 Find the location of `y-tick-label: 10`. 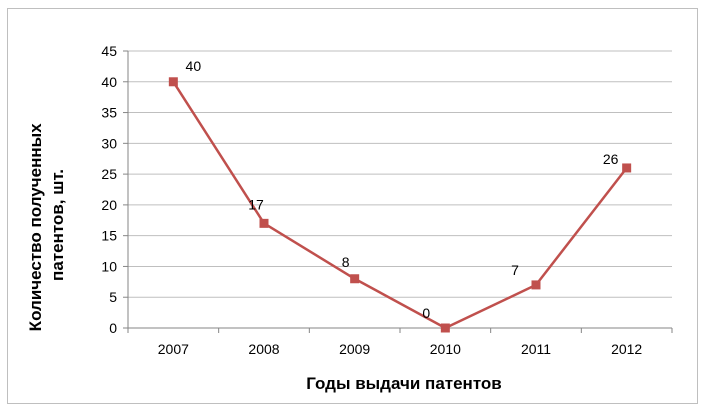

y-tick-label: 10 is located at coordinates (109, 266).